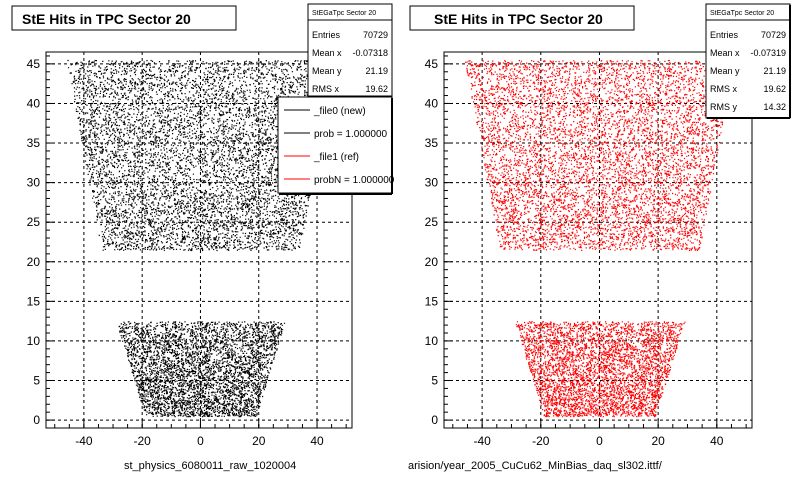 The height and width of the screenshot is (480, 800). I want to click on right-x-ticks: -40 -20 0 20 40, so click(599, 433).